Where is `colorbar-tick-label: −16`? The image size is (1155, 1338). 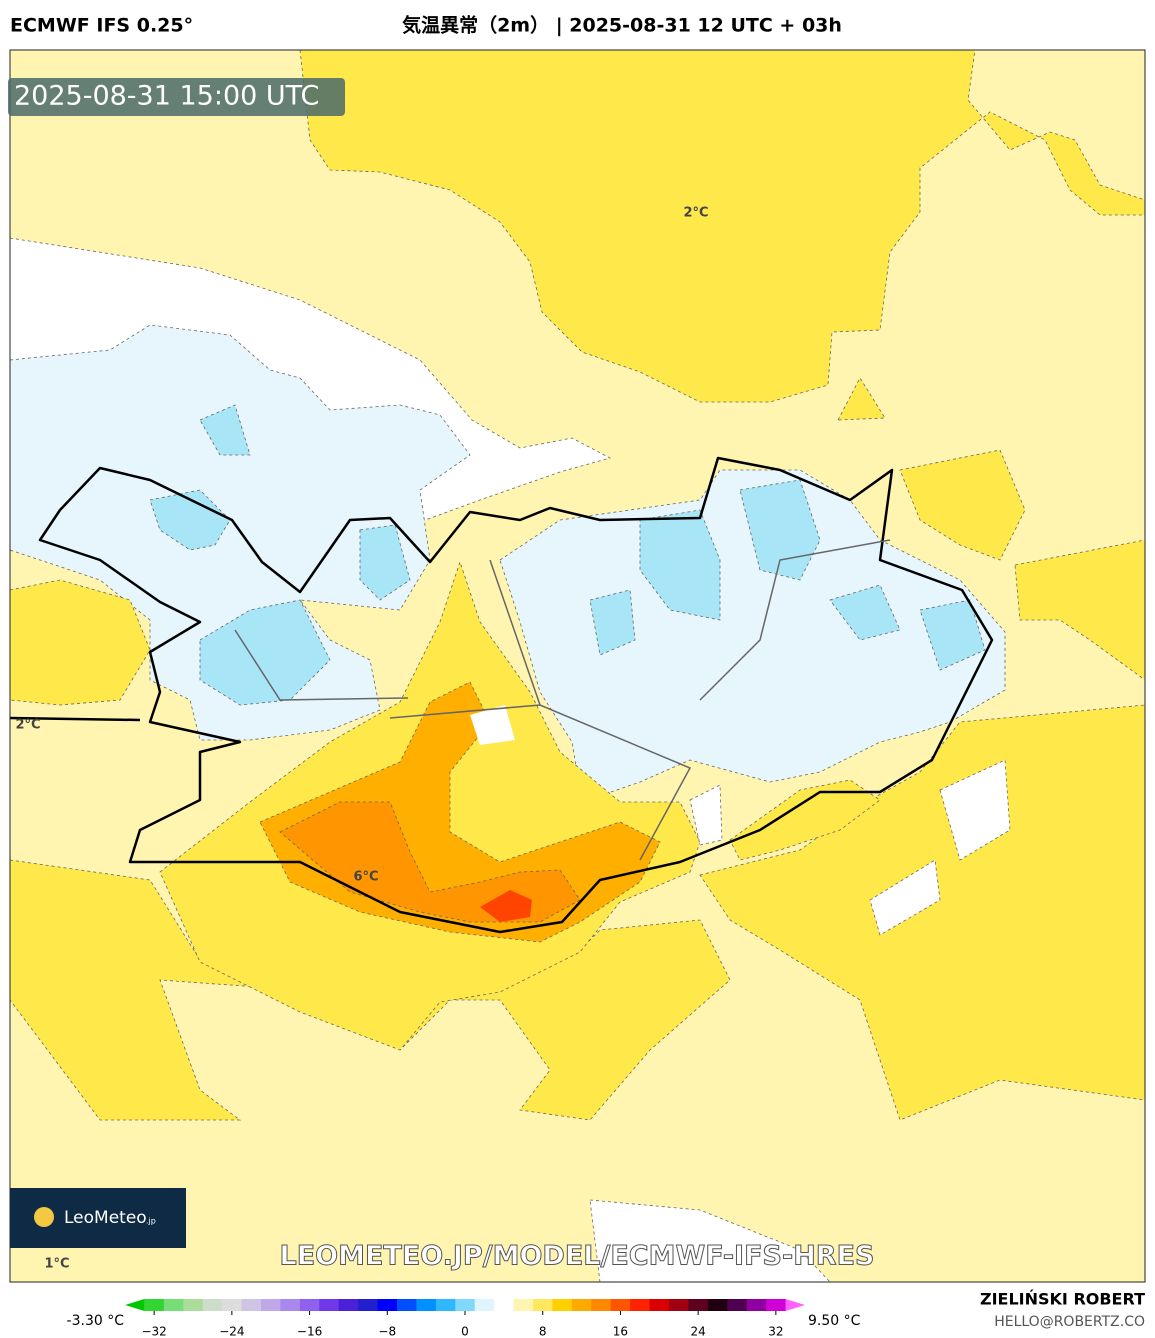
colorbar-tick-label: −16 is located at coordinates (309, 1331).